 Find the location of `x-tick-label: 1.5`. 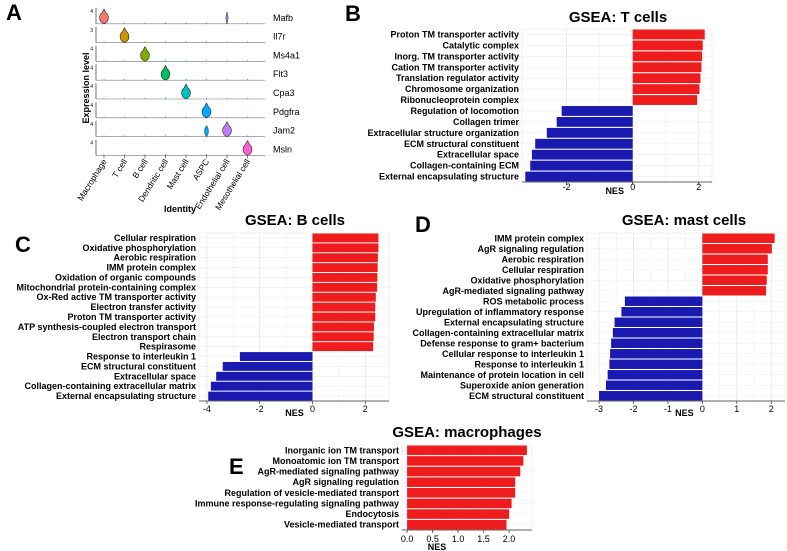

x-tick-label: 1.5 is located at coordinates (483, 539).